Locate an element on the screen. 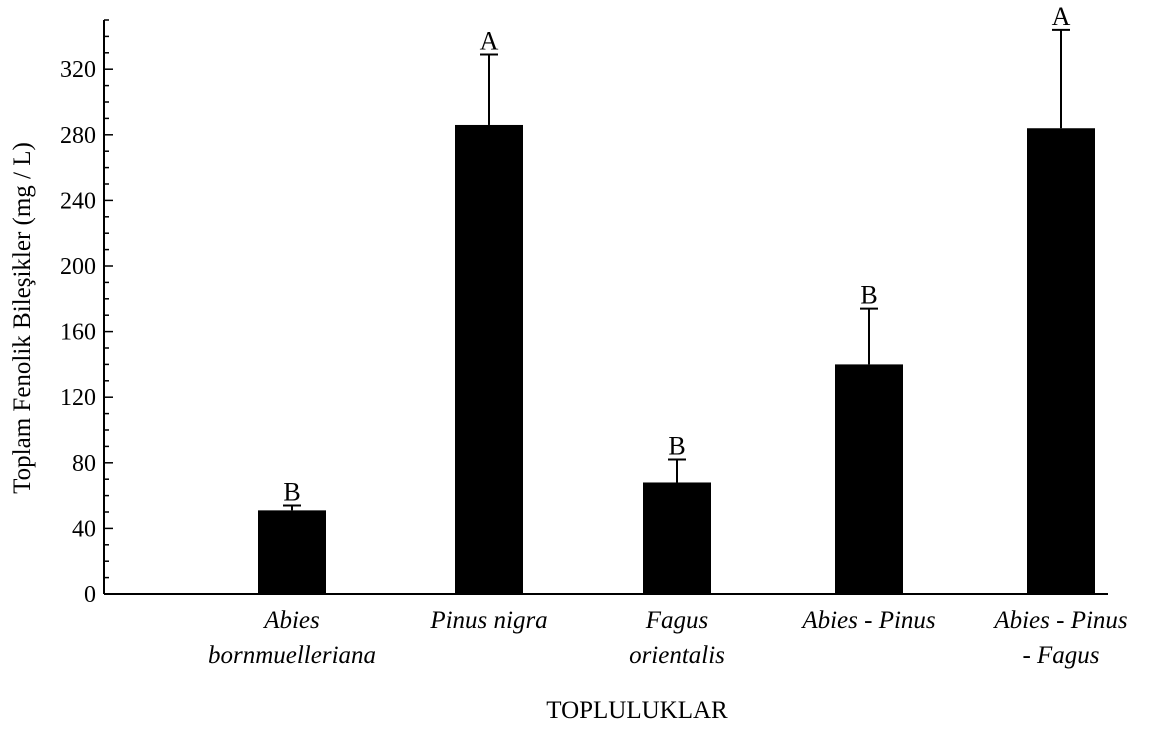 This screenshot has width=1157, height=729. y-tick-label: 80 is located at coordinates (84, 464).